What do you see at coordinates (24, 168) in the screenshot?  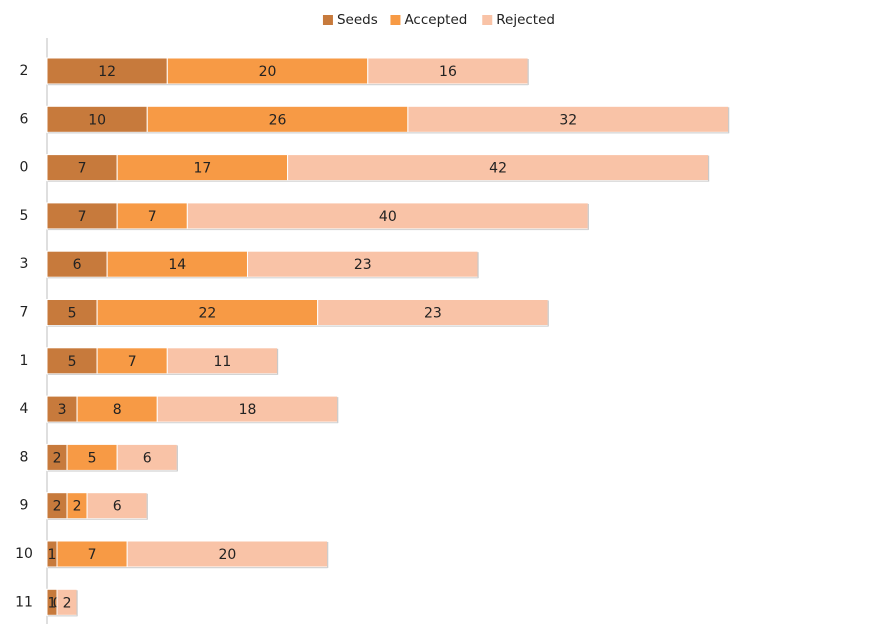 I see `category-label-0: 0` at bounding box center [24, 168].